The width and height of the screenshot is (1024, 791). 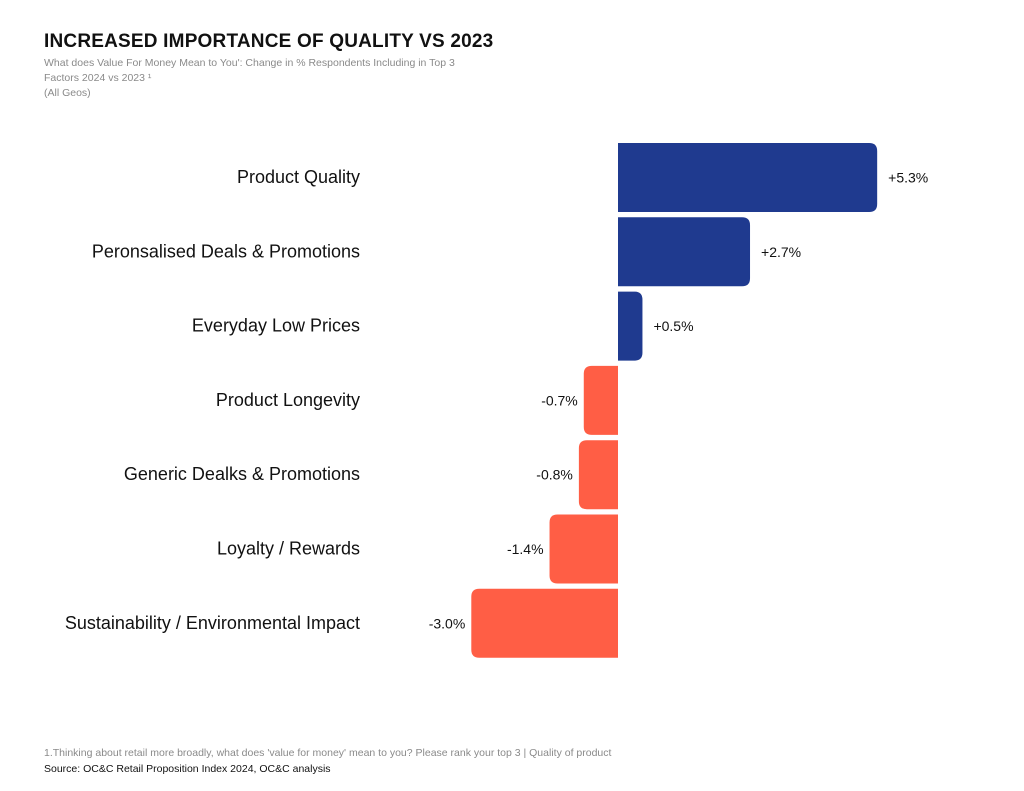 I want to click on category-label: Loyalty / Rewards, so click(x=288, y=549).